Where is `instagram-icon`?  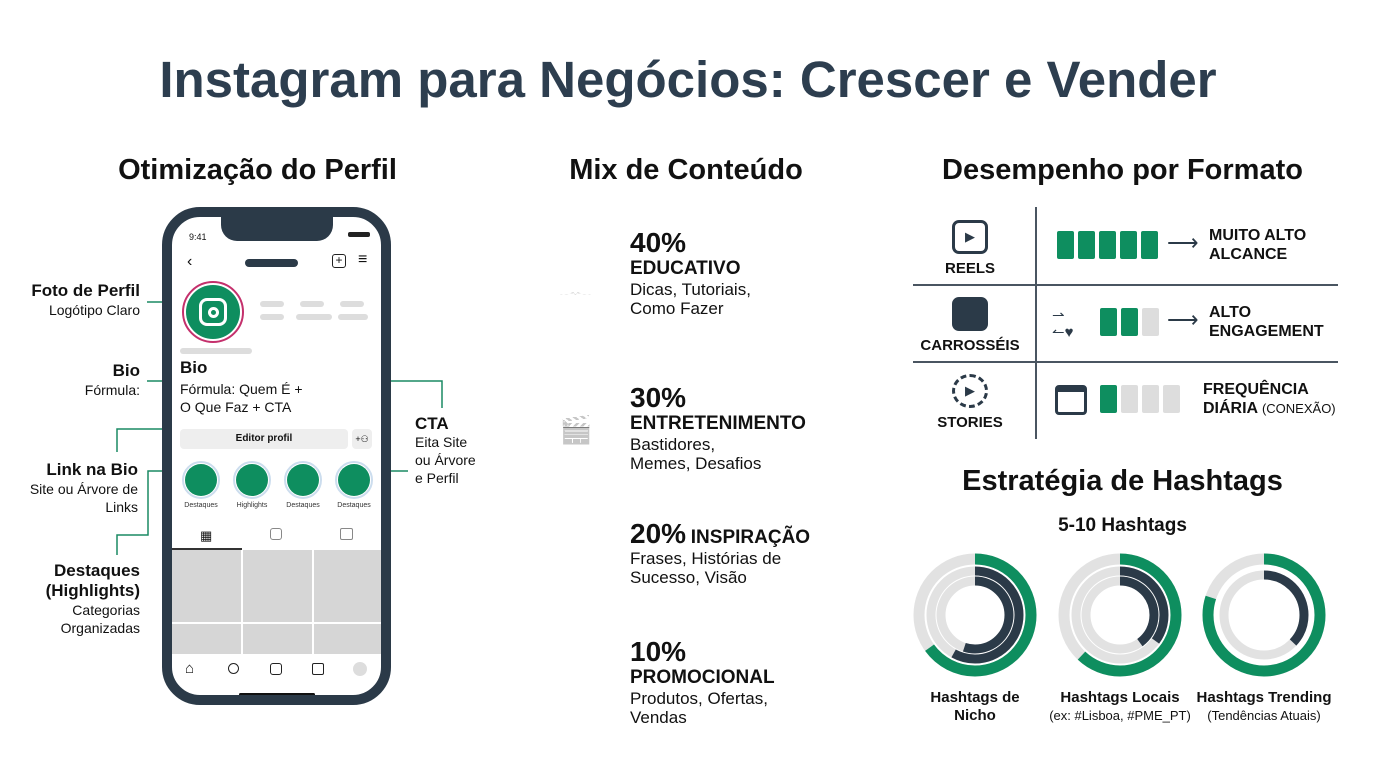 instagram-icon is located at coordinates (213, 312).